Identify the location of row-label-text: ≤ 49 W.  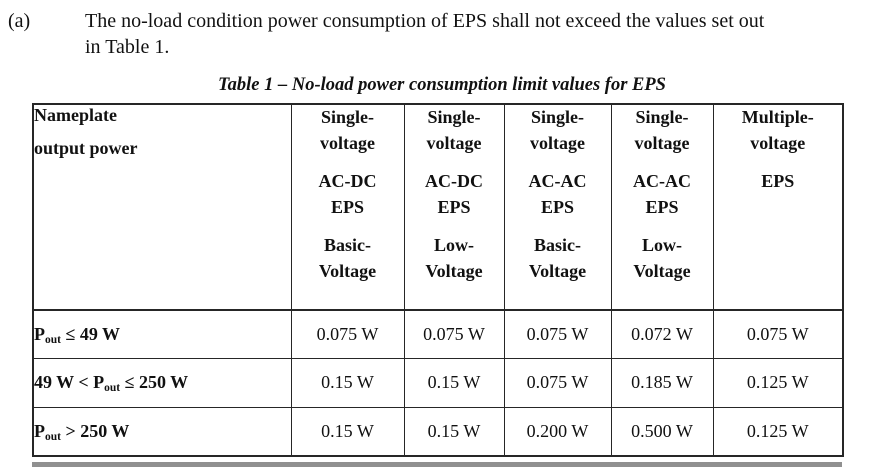
(90, 333).